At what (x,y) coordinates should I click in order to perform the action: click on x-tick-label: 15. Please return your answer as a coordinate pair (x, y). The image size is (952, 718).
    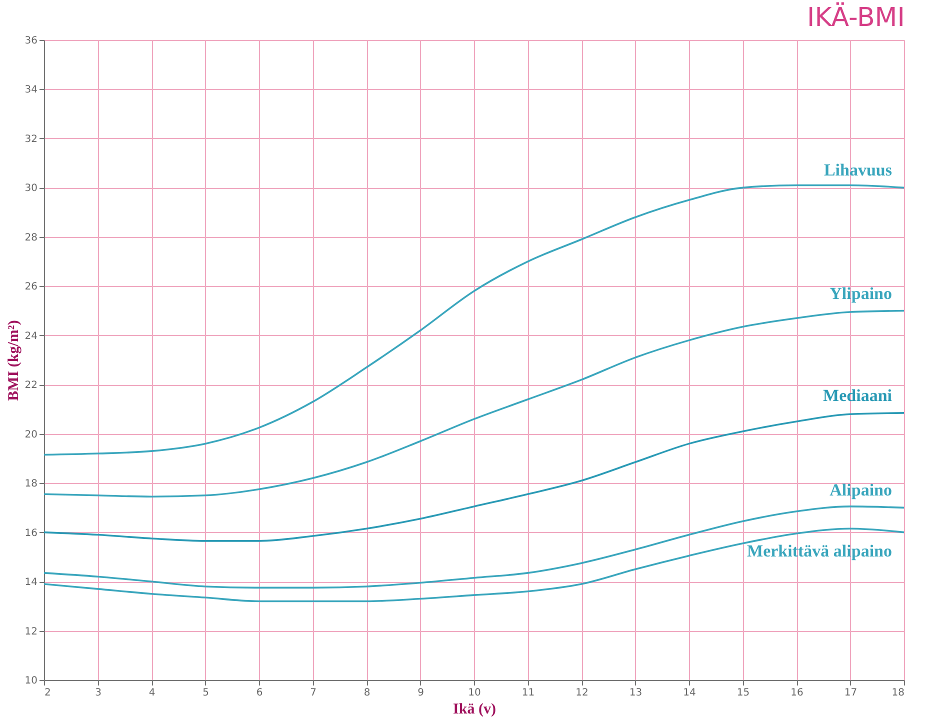
    Looking at the image, I should click on (743, 693).